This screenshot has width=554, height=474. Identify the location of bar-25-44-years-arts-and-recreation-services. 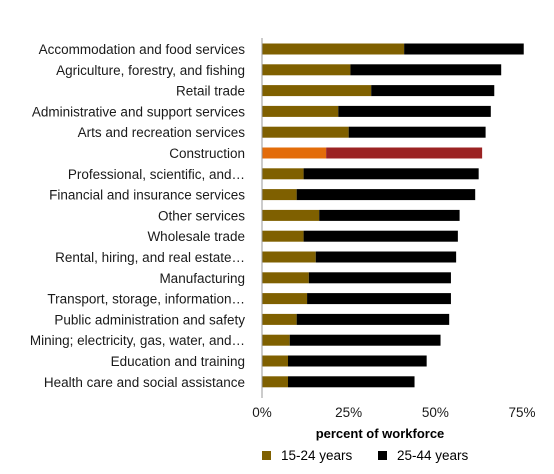
(417, 132).